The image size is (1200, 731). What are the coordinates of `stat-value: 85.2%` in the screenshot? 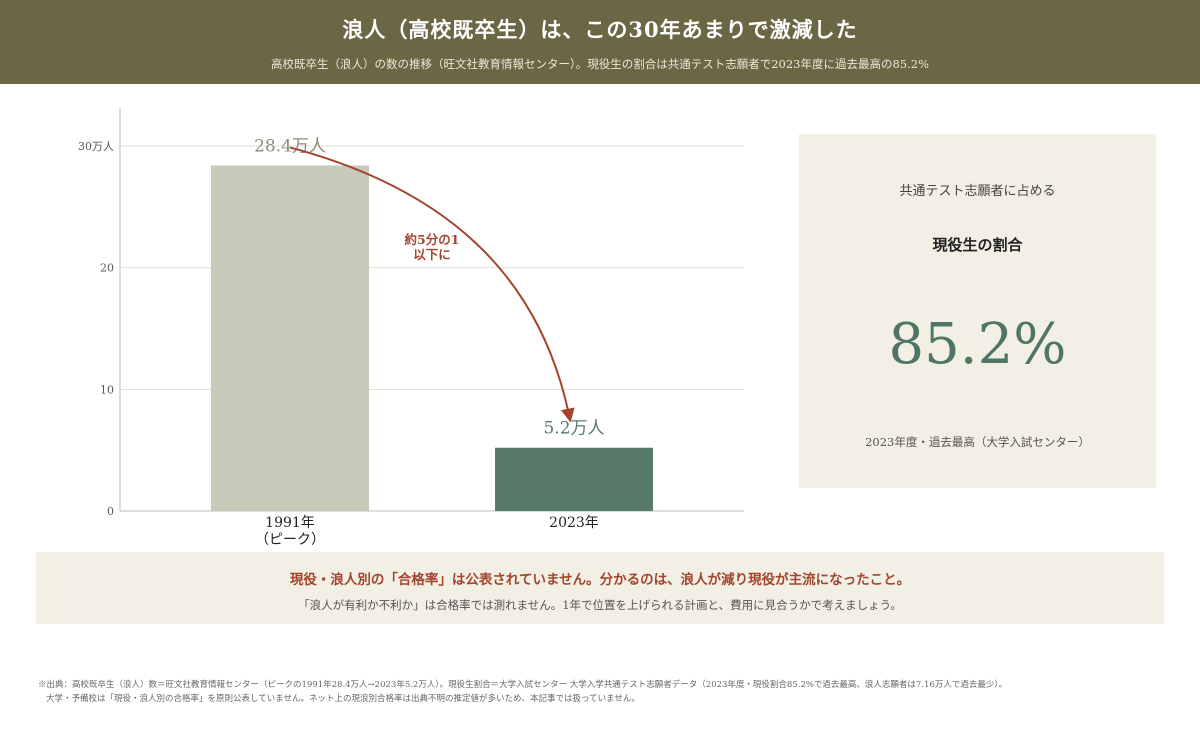 It's located at (977, 344).